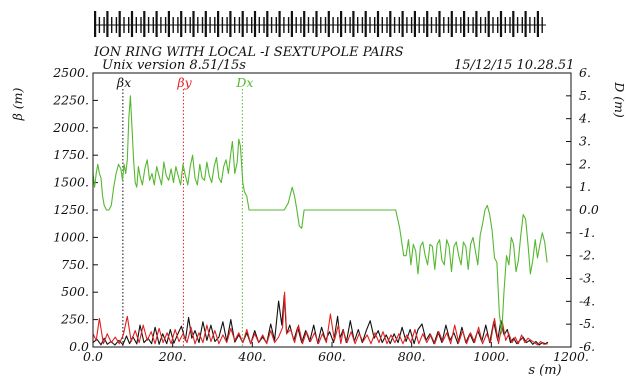 The image size is (627, 382). Describe the element at coordinates (589, 209) in the screenshot. I see `y-right-tick-label: 0.0` at that location.